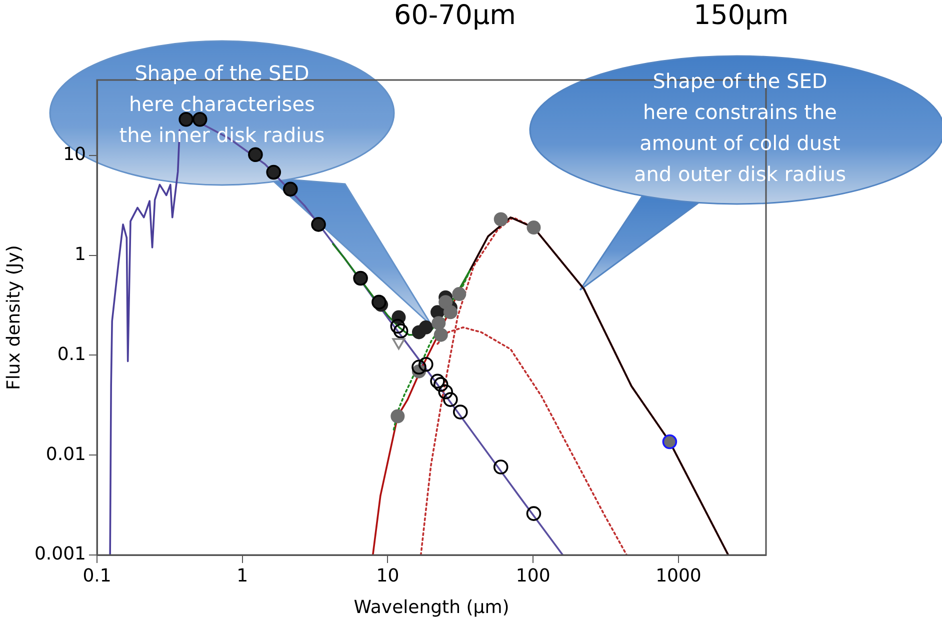 Image resolution: width=942 pixels, height=623 pixels. What do you see at coordinates (97, 575) in the screenshot?
I see `x-tick-label: 0.1` at bounding box center [97, 575].